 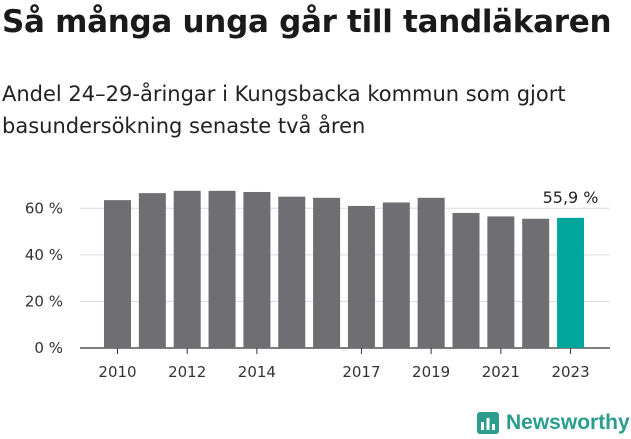 What do you see at coordinates (501, 372) in the screenshot?
I see `x-tick-label: 2021` at bounding box center [501, 372].